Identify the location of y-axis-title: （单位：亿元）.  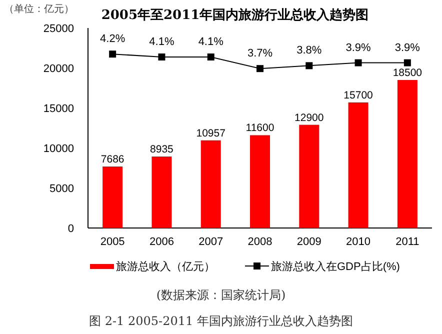
(39, 9).